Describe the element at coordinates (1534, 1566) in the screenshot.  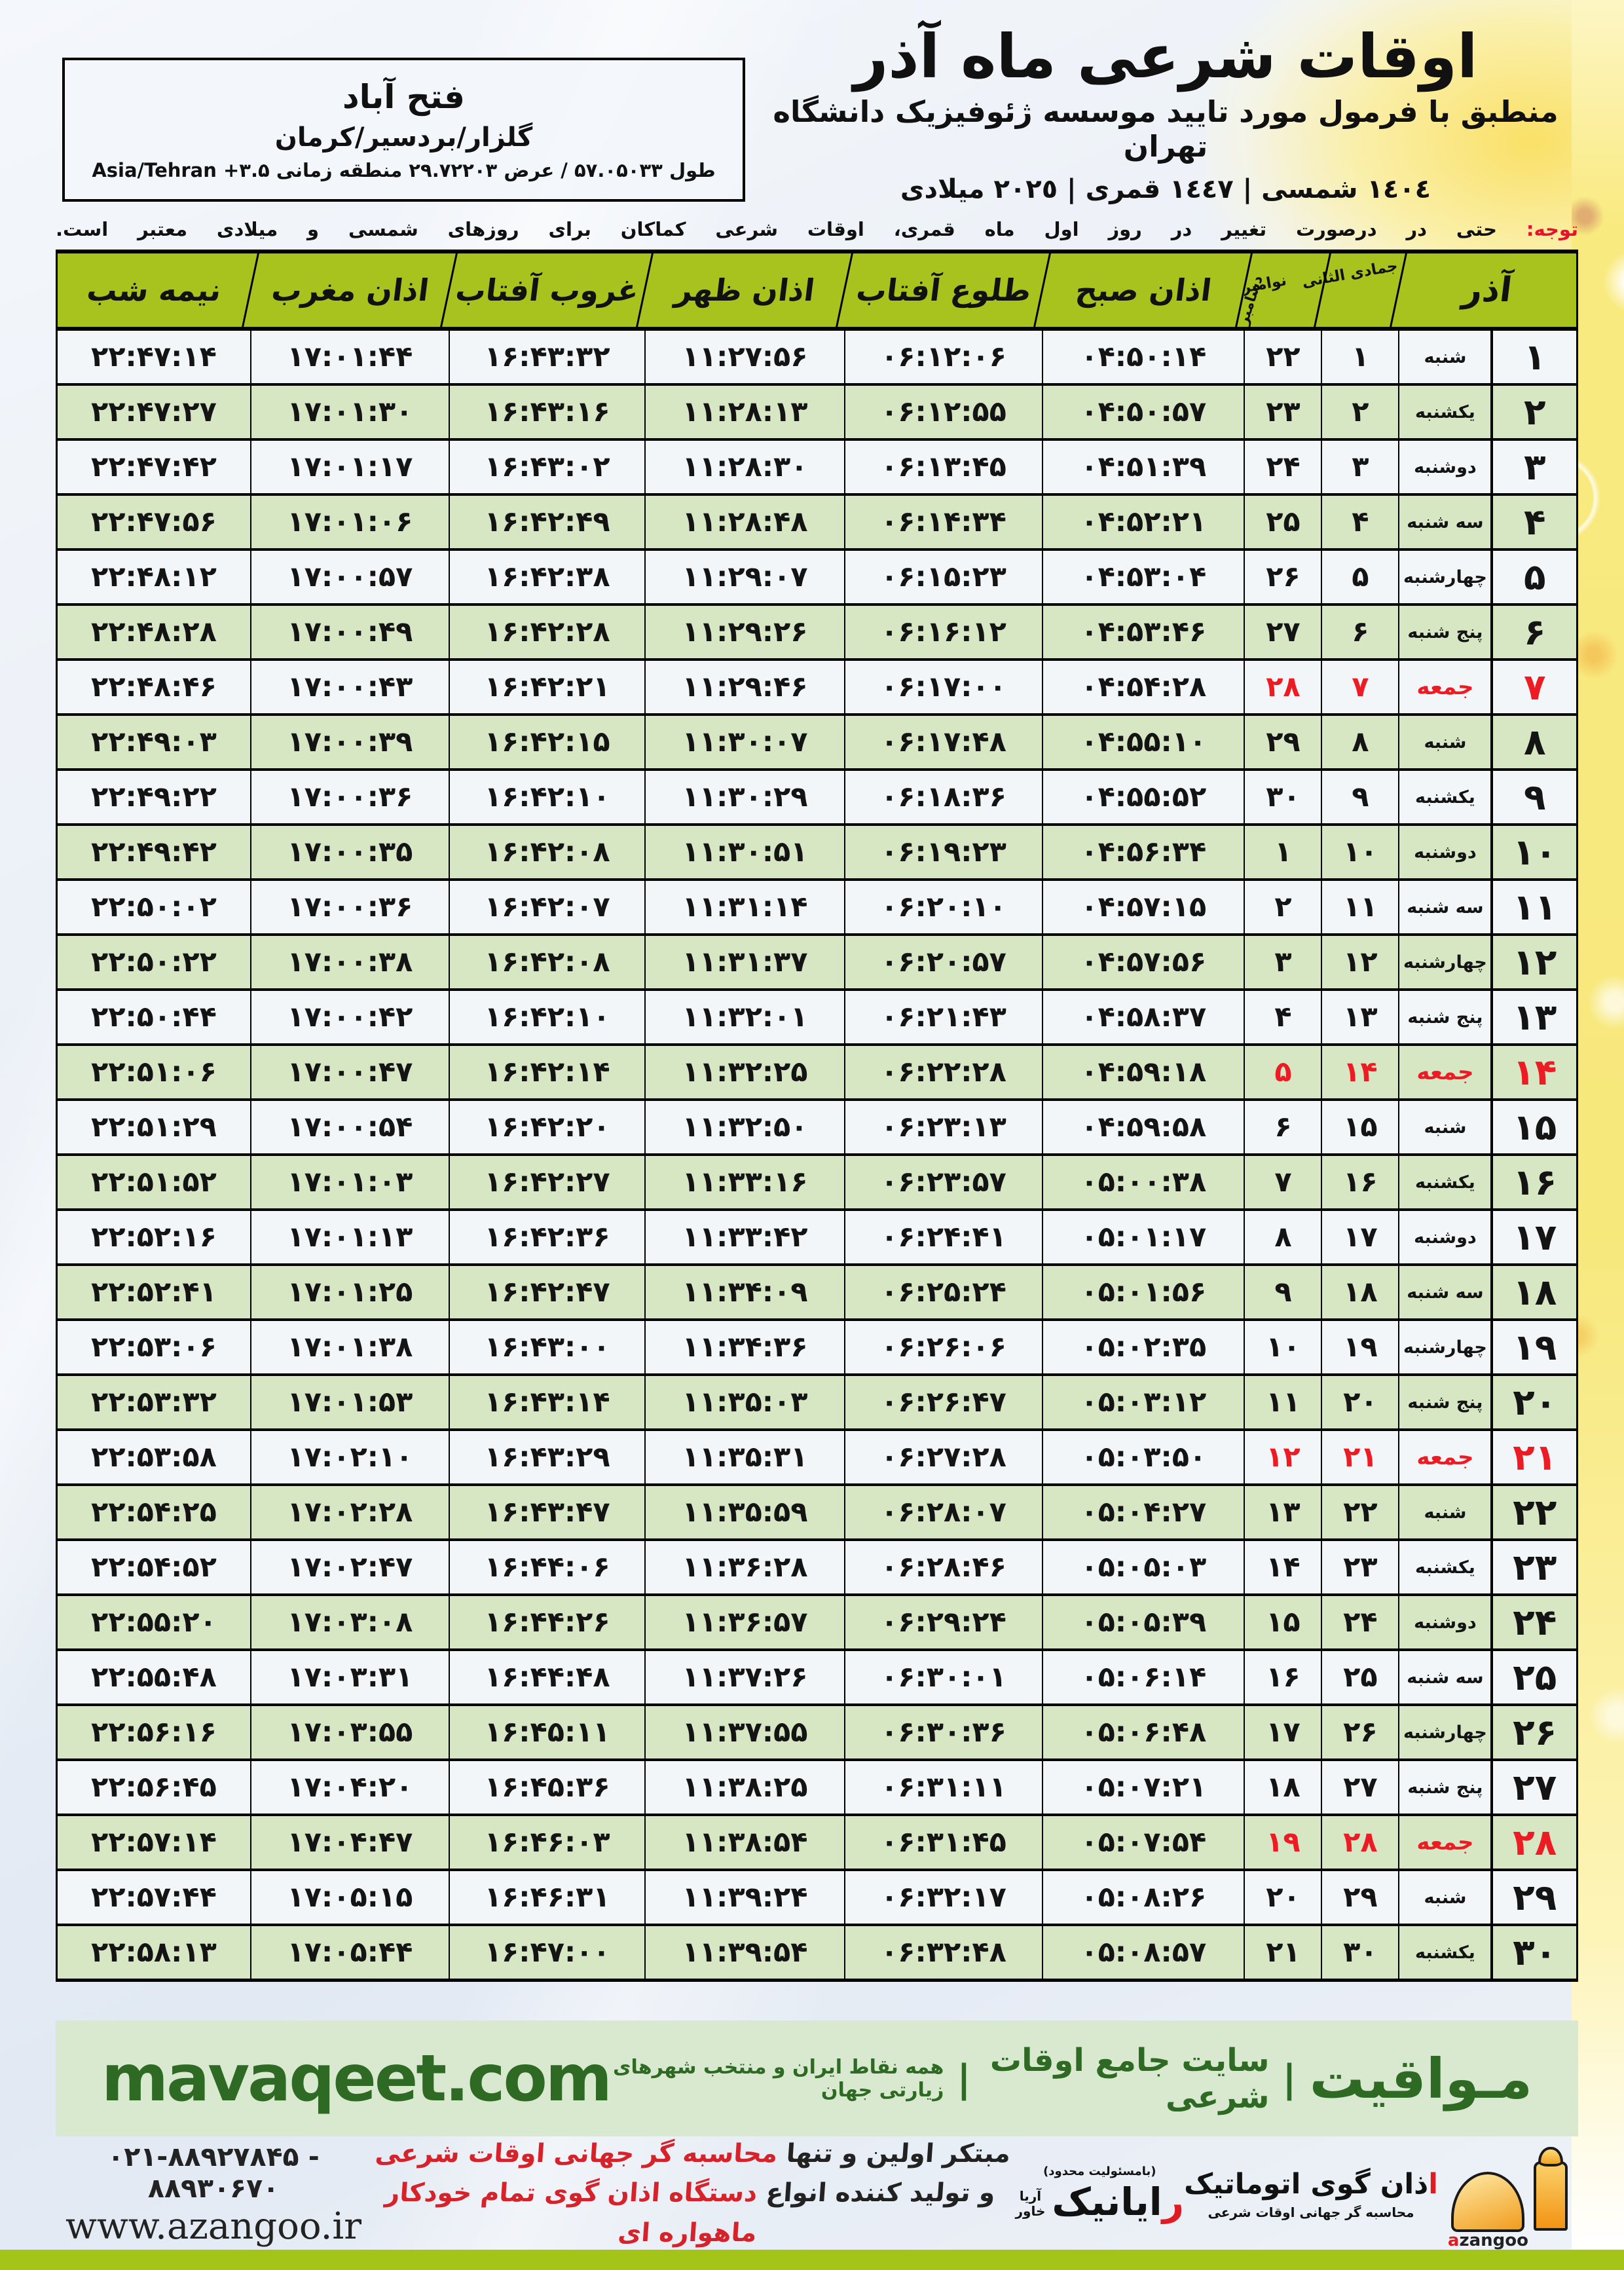
I see `azar-day-cell: ۲۳` at that location.